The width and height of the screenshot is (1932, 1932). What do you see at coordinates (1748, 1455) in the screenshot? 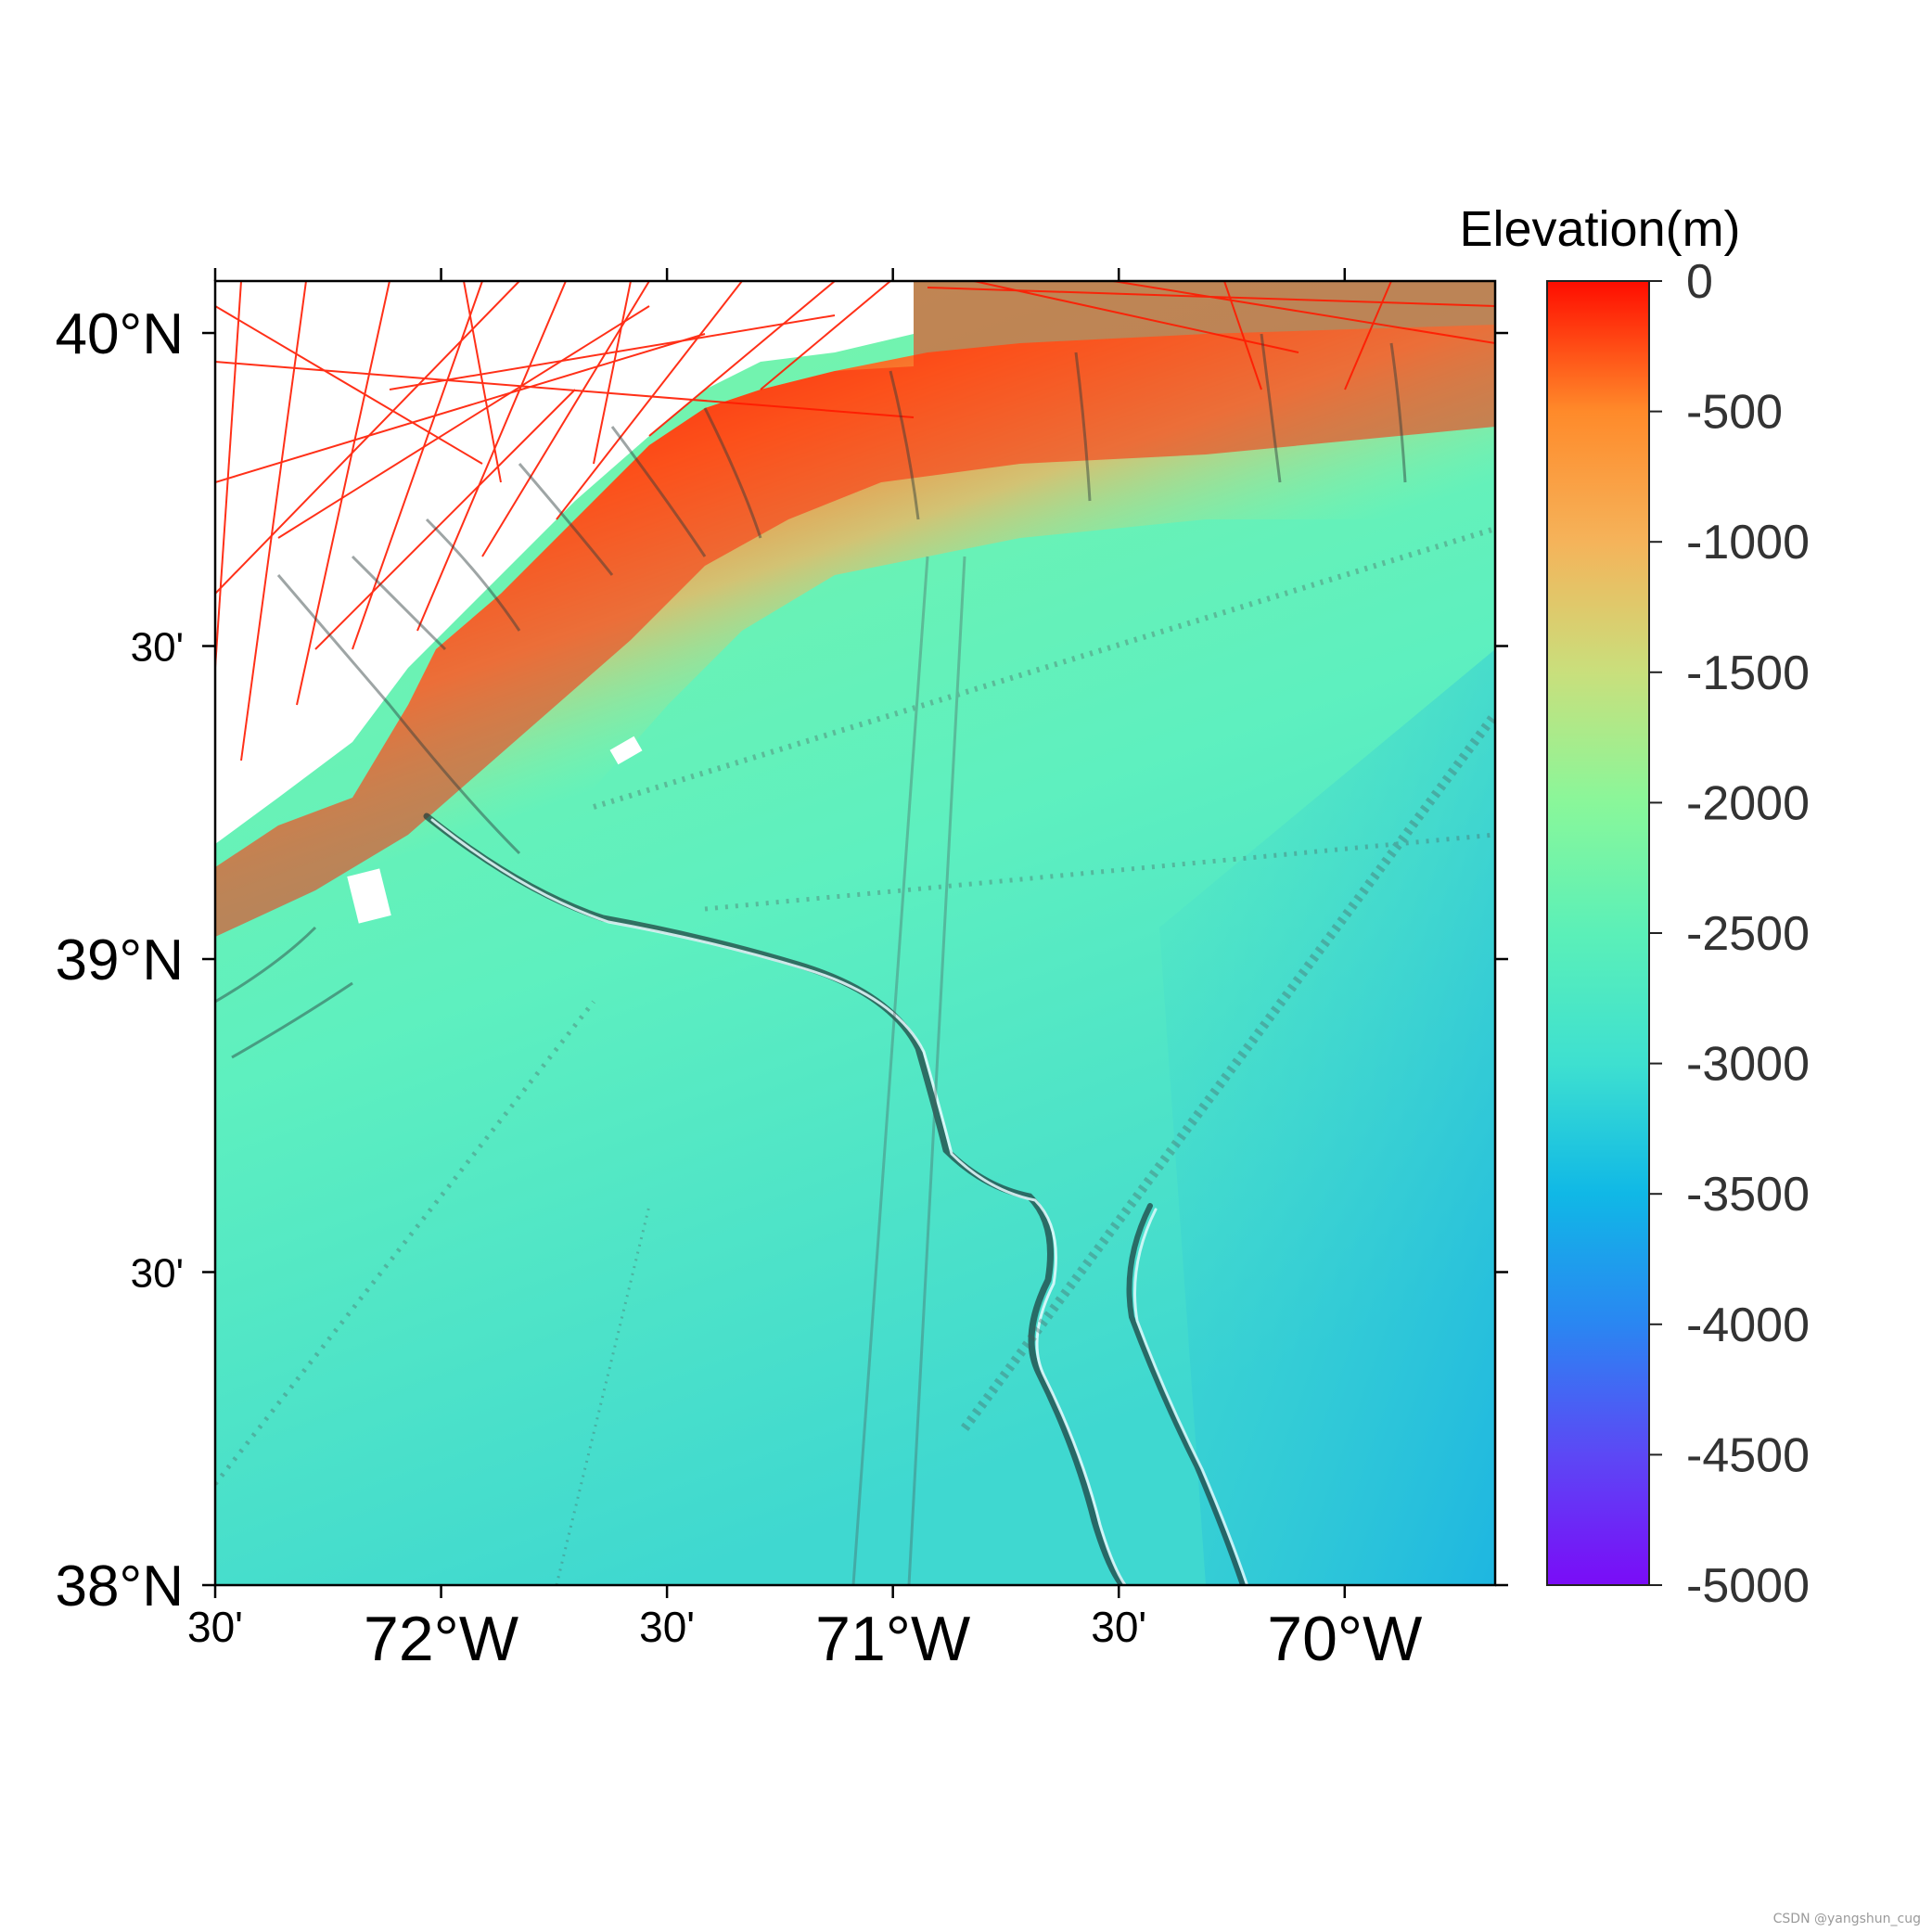
I see `colorbar-tick-label: -4500` at bounding box center [1748, 1455].